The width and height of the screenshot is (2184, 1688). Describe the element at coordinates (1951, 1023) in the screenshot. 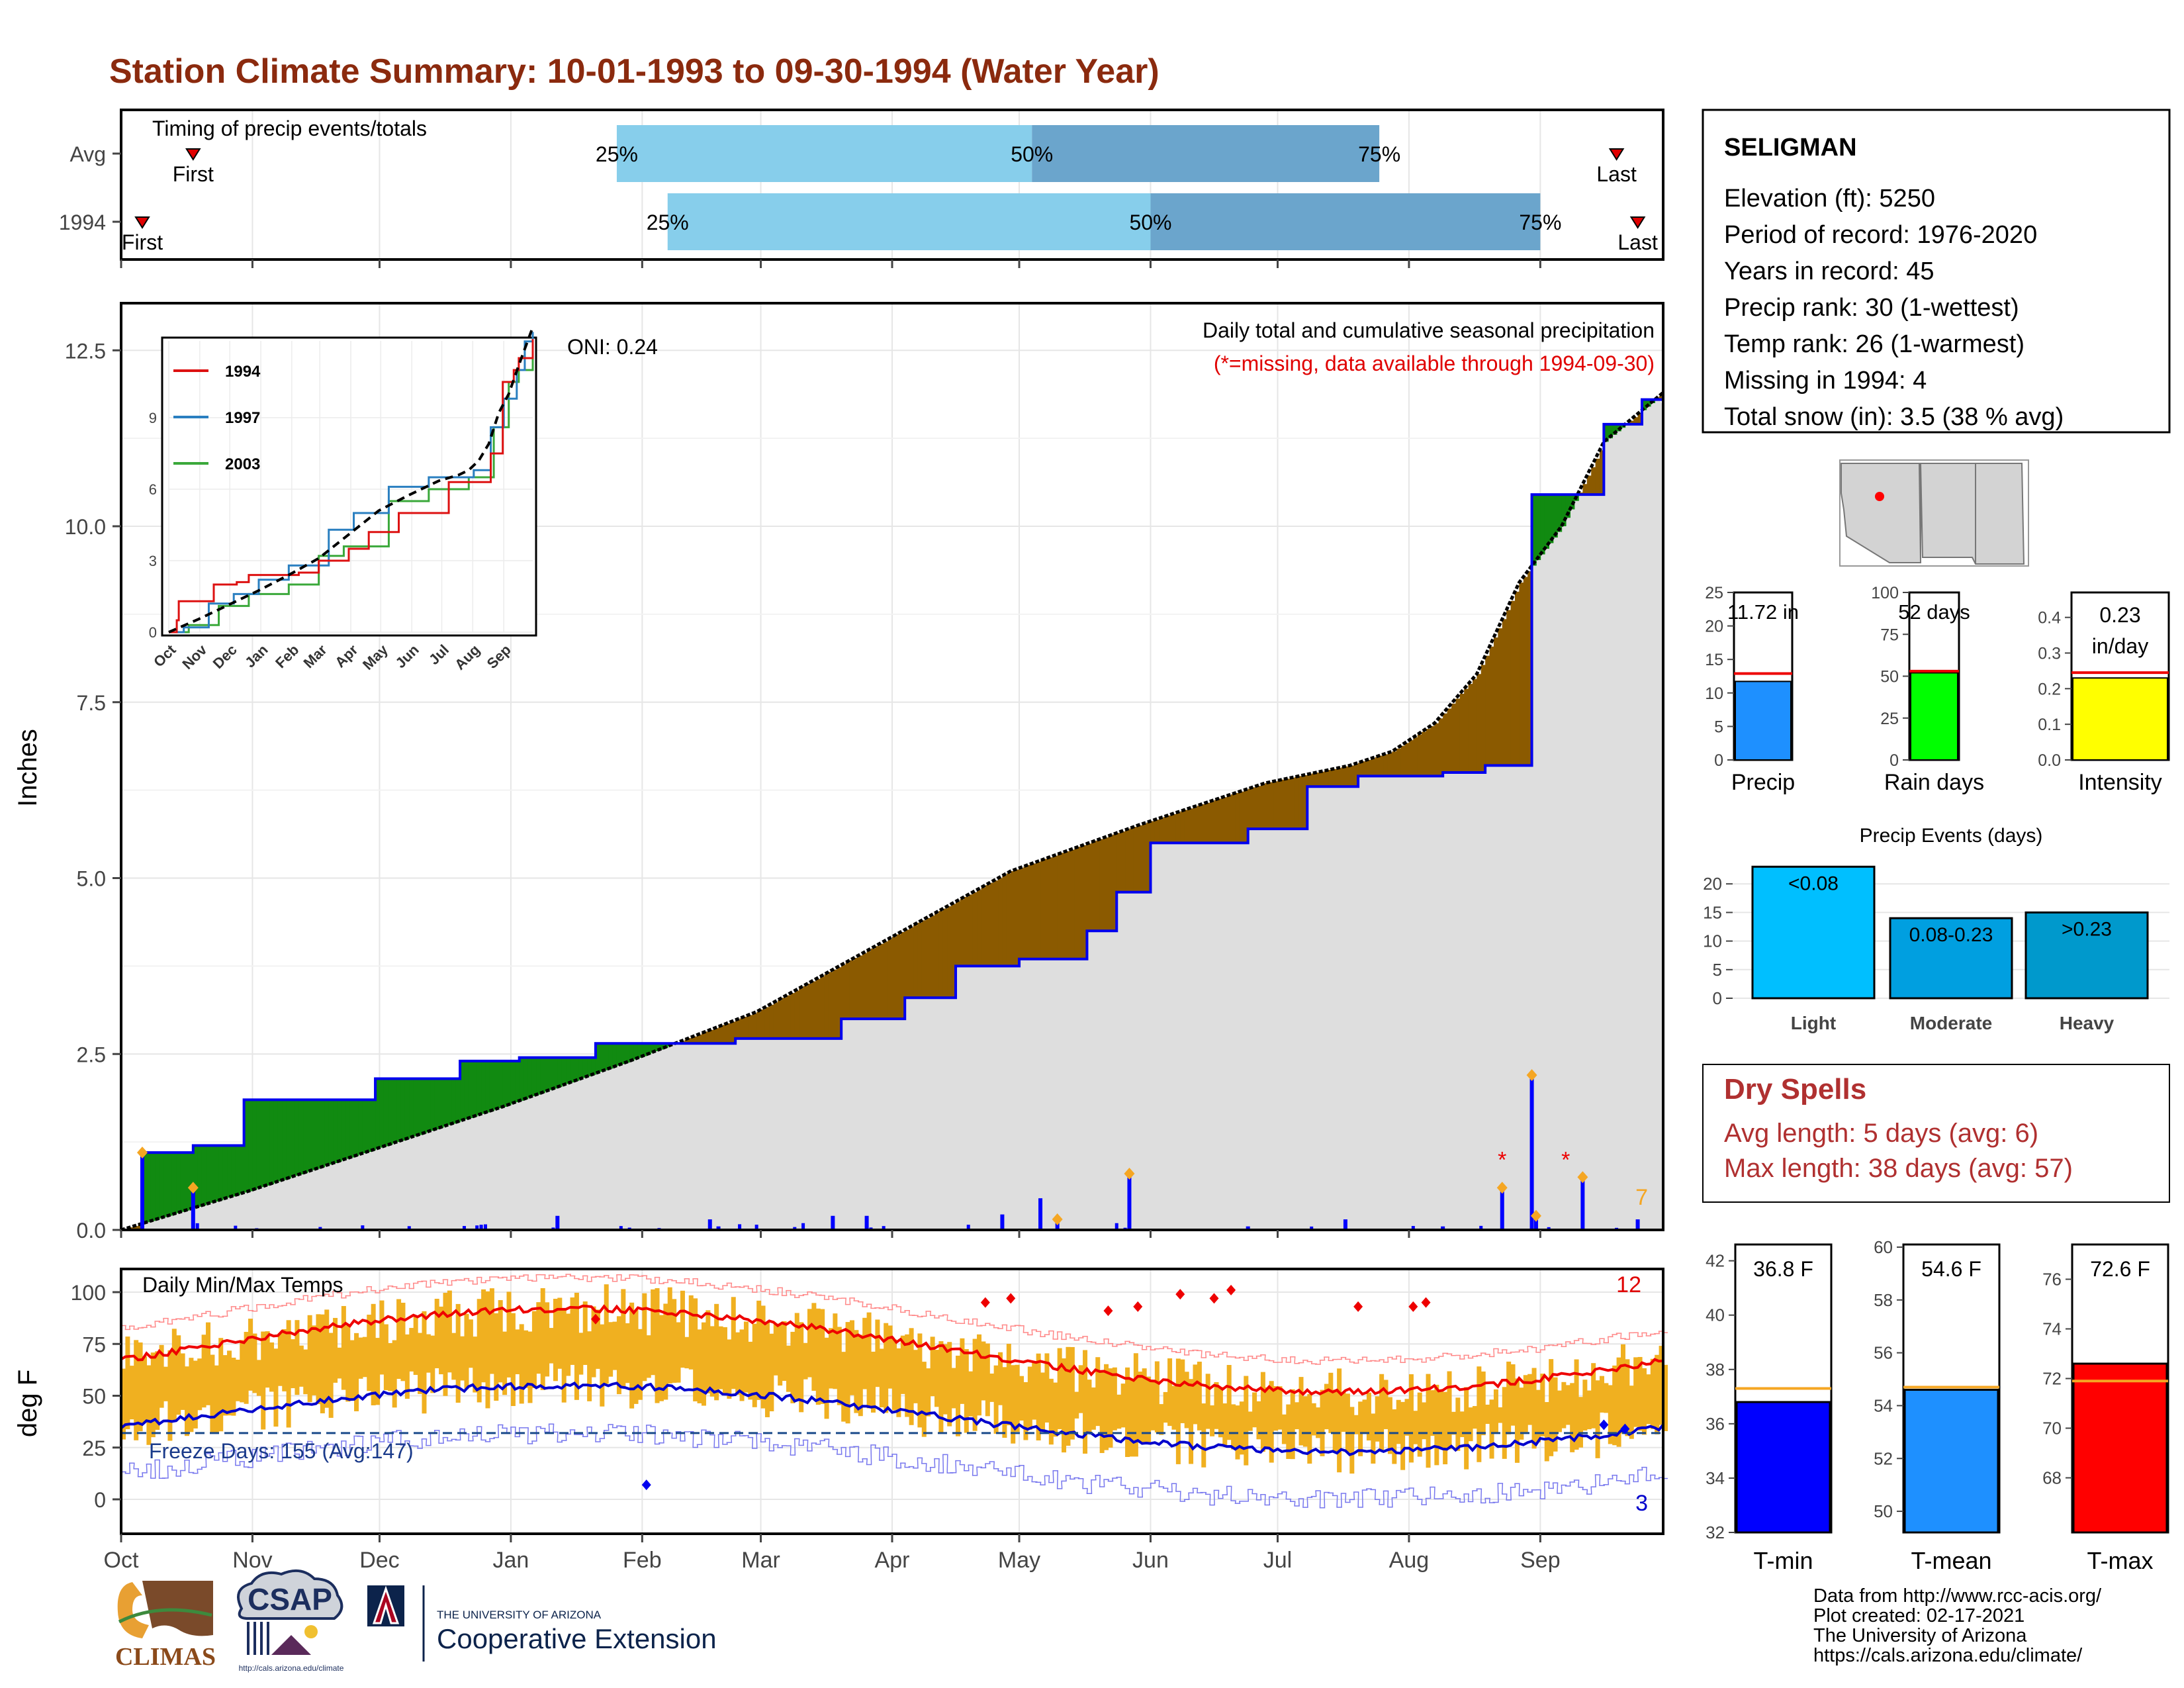

I see `events-category-label: Moderate` at that location.